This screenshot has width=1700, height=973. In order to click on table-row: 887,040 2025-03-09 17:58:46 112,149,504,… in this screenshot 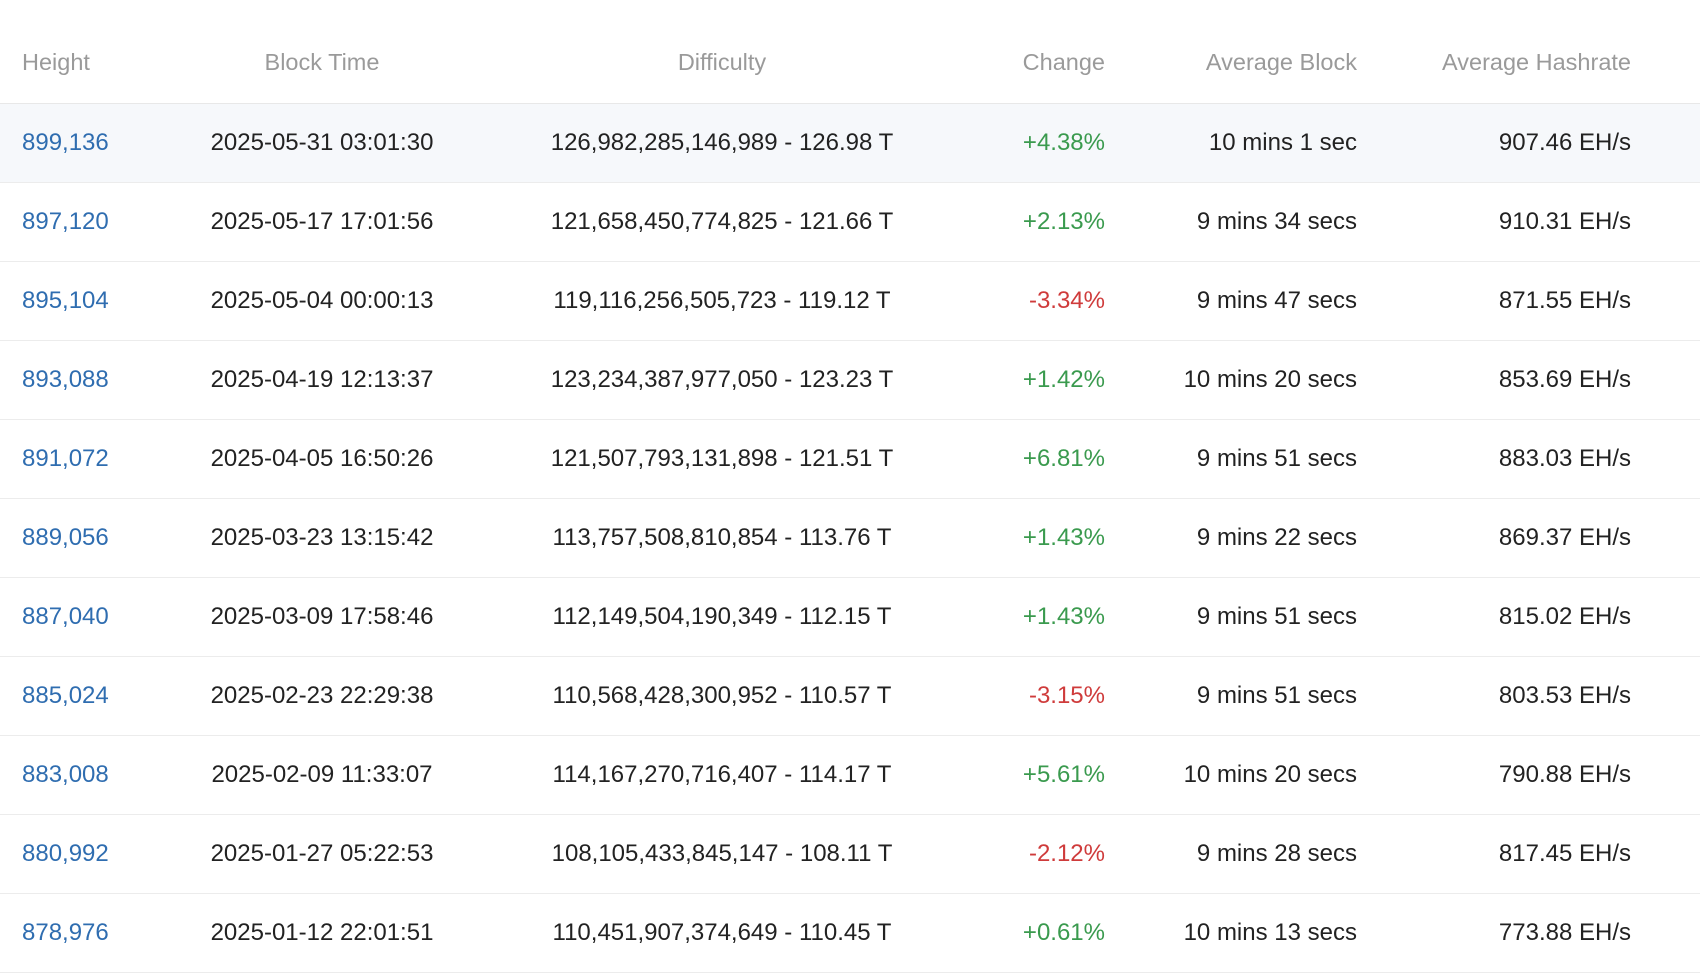, I will do `click(850, 617)`.